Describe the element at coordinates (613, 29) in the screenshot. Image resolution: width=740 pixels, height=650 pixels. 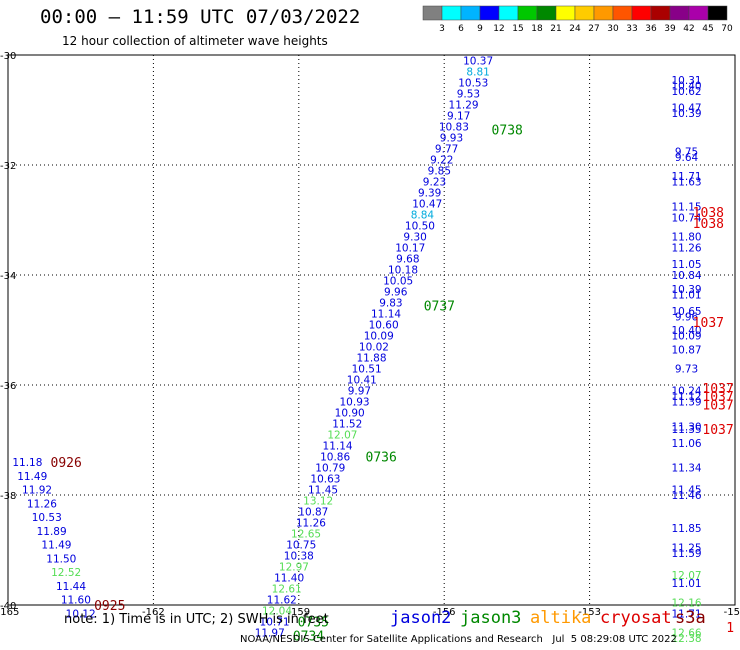
I see `color-scale-label: 30` at that location.